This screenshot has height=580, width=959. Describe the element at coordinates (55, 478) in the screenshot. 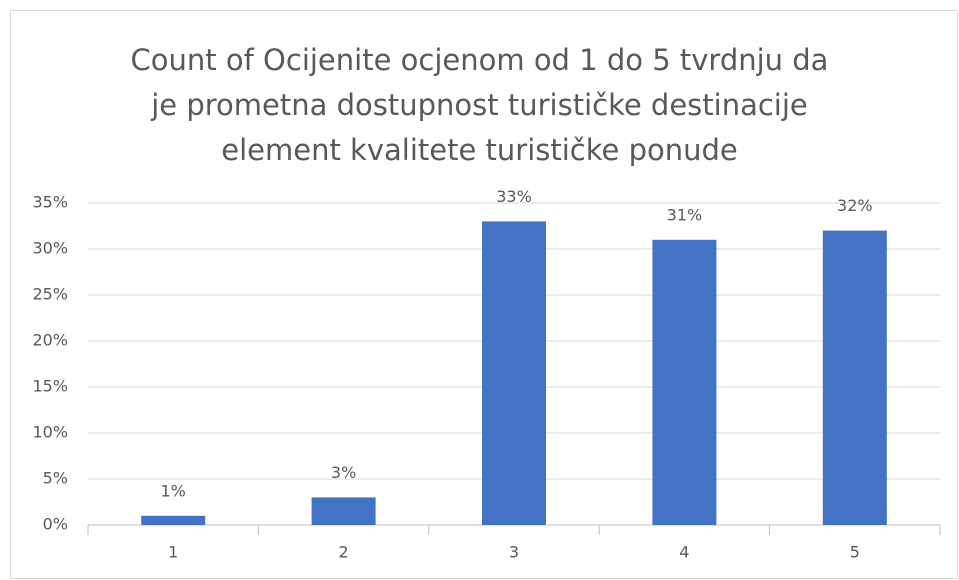

I see `y-tick-label: 5%` at that location.